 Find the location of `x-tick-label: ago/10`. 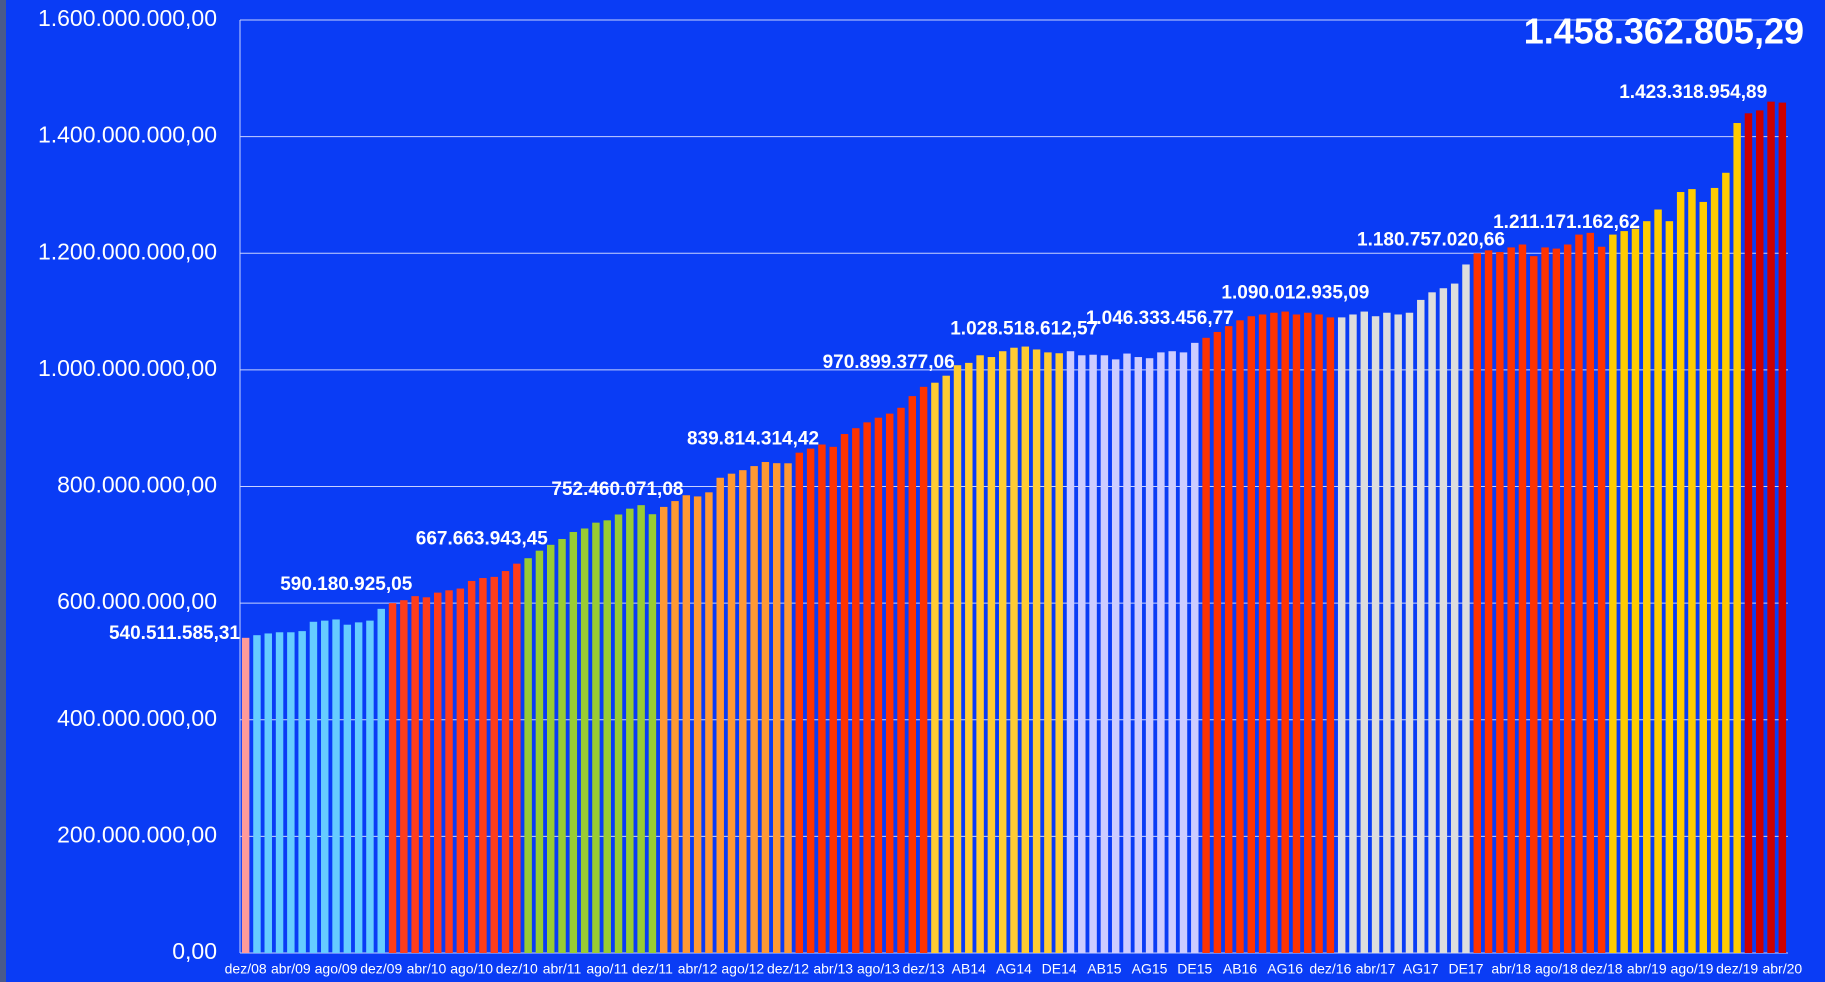

x-tick-label: ago/10 is located at coordinates (471, 969).